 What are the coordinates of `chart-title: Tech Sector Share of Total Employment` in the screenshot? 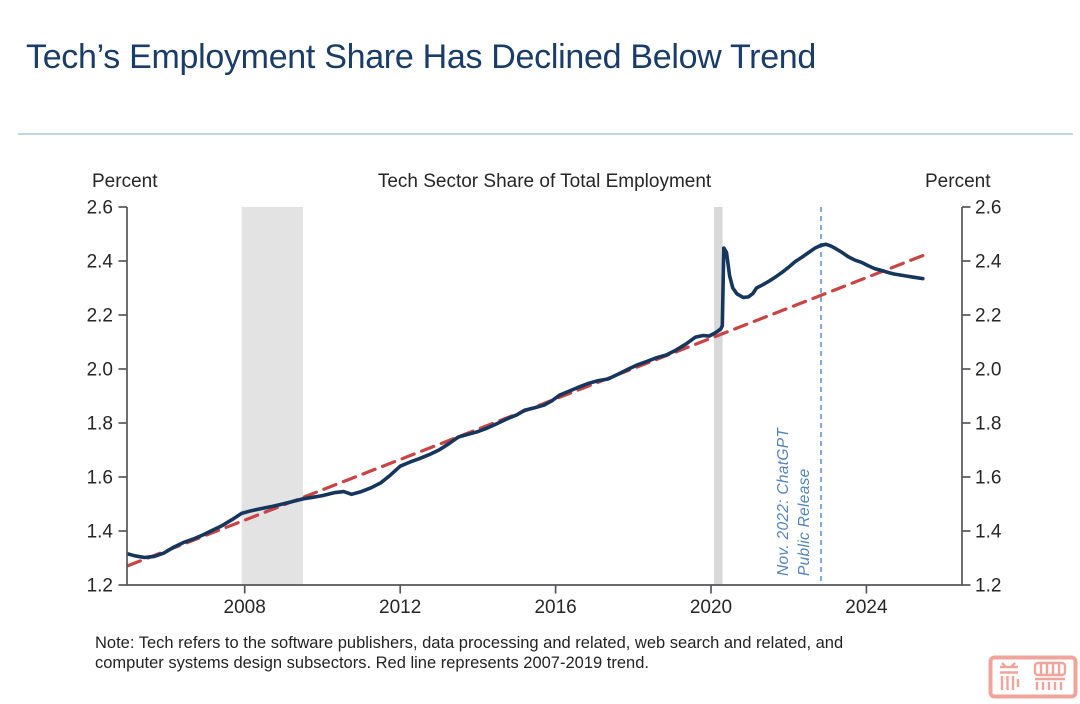 It's located at (544, 181).